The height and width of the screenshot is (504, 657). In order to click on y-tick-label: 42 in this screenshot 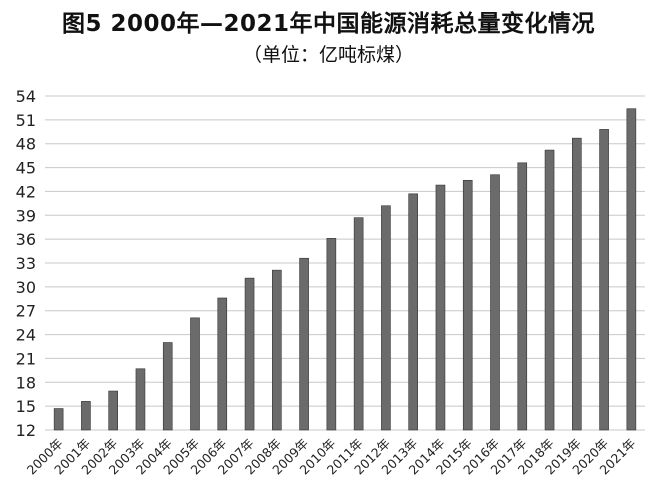, I will do `click(26, 191)`.